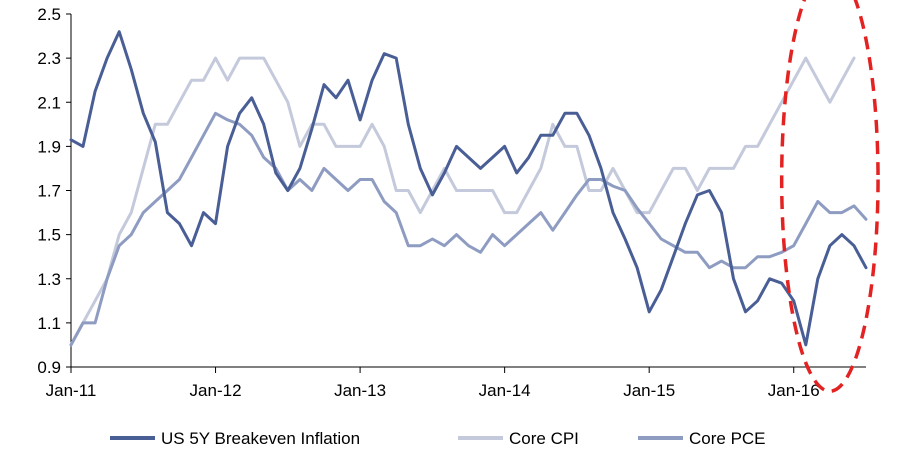 The width and height of the screenshot is (904, 452). I want to click on annotation-layer, so click(829, 196).